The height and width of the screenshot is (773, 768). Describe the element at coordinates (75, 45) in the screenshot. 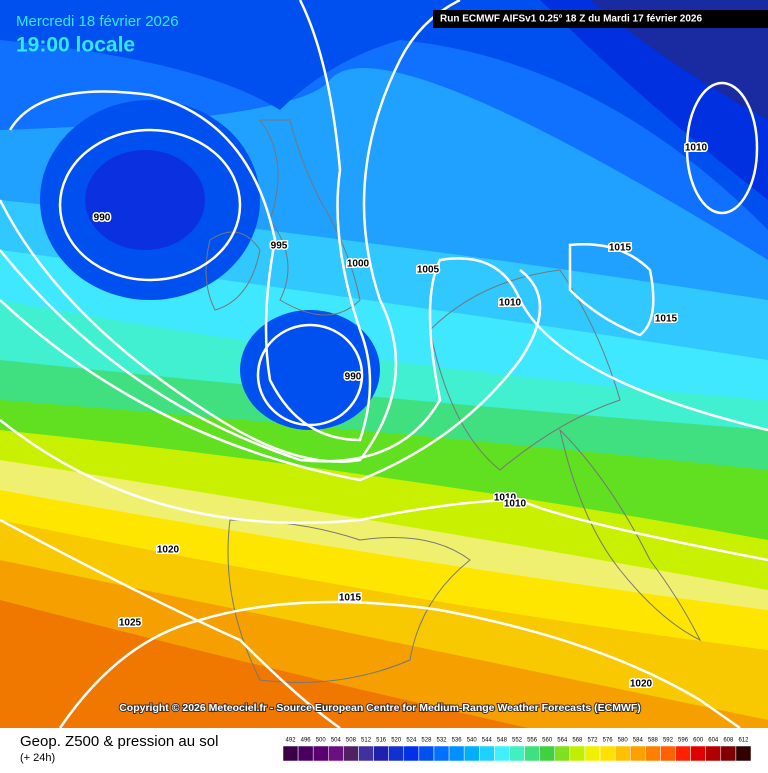

I see `forecast-time: 19:00 locale` at that location.